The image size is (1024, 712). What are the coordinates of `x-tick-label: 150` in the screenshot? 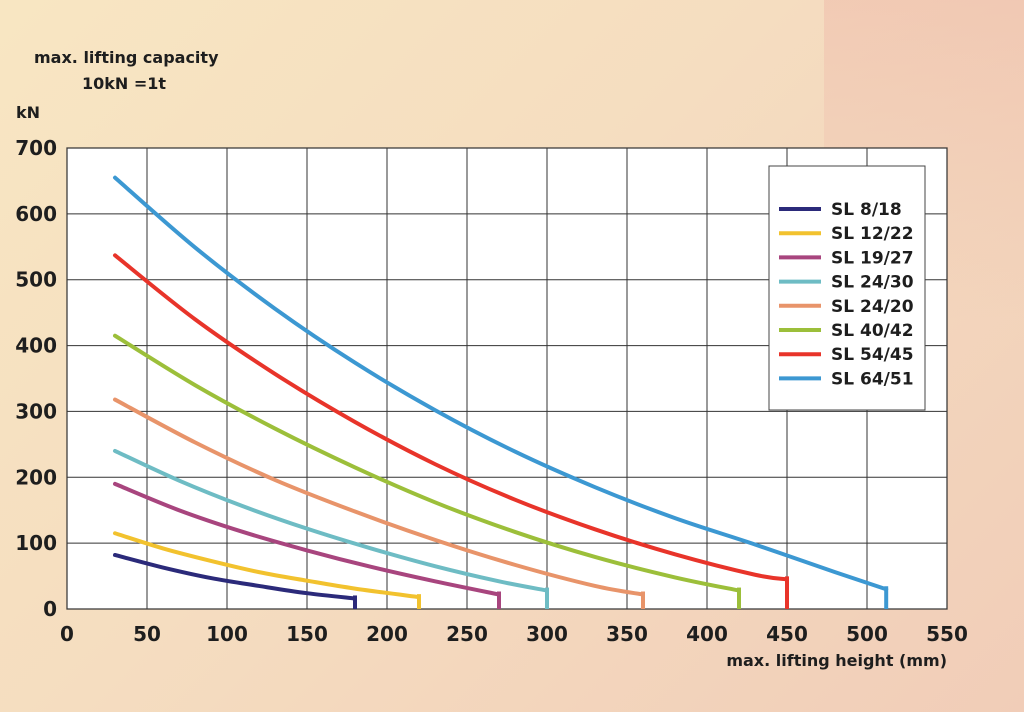 It's located at (307, 634).